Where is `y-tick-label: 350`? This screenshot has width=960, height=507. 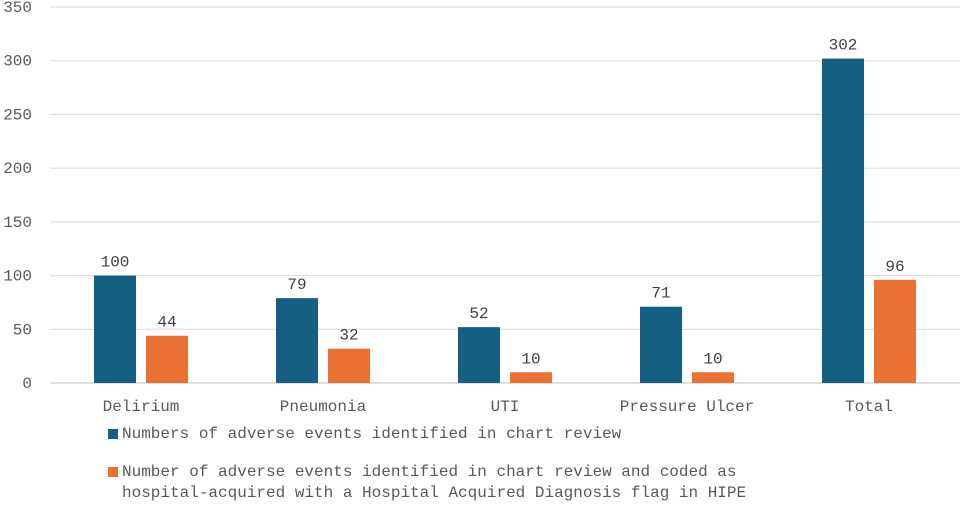
y-tick-label: 350 is located at coordinates (17, 8).